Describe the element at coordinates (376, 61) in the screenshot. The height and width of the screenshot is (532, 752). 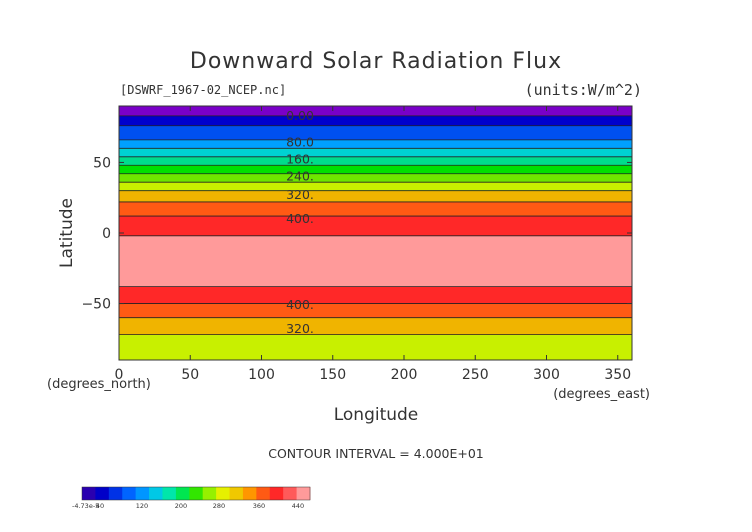
I see `chart-title: Downward Solar Radiation Flux` at that location.